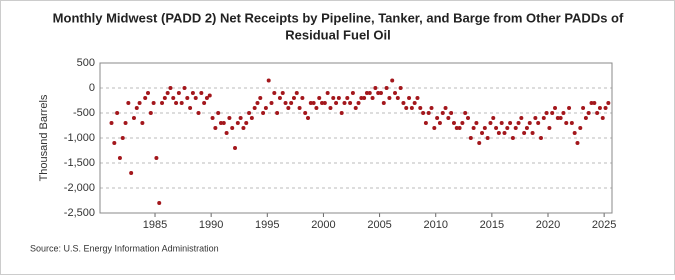 The image size is (675, 280). I want to click on x-tick-label: 1990, so click(211, 225).